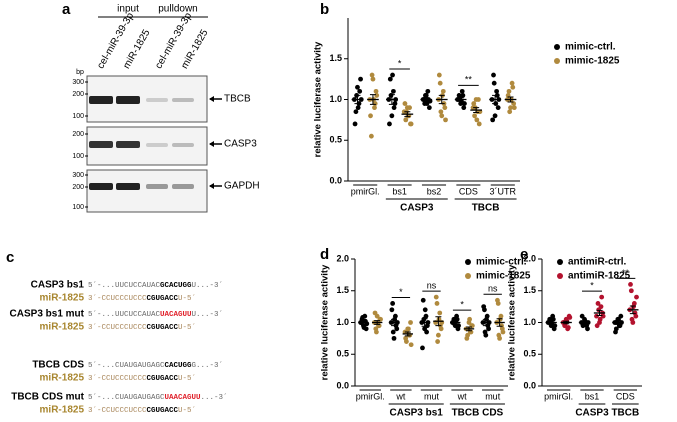  I want to click on blot-name: CASP3, so click(240, 144).